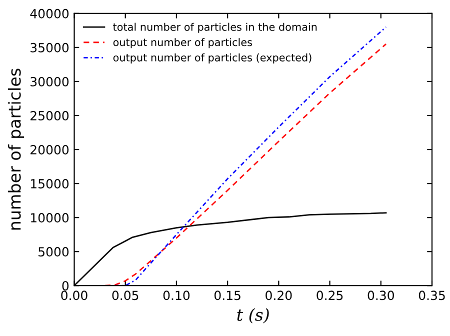 The image size is (450, 336). Describe the element at coordinates (49, 81) in the screenshot. I see `y-tick-label: 30000` at that location.